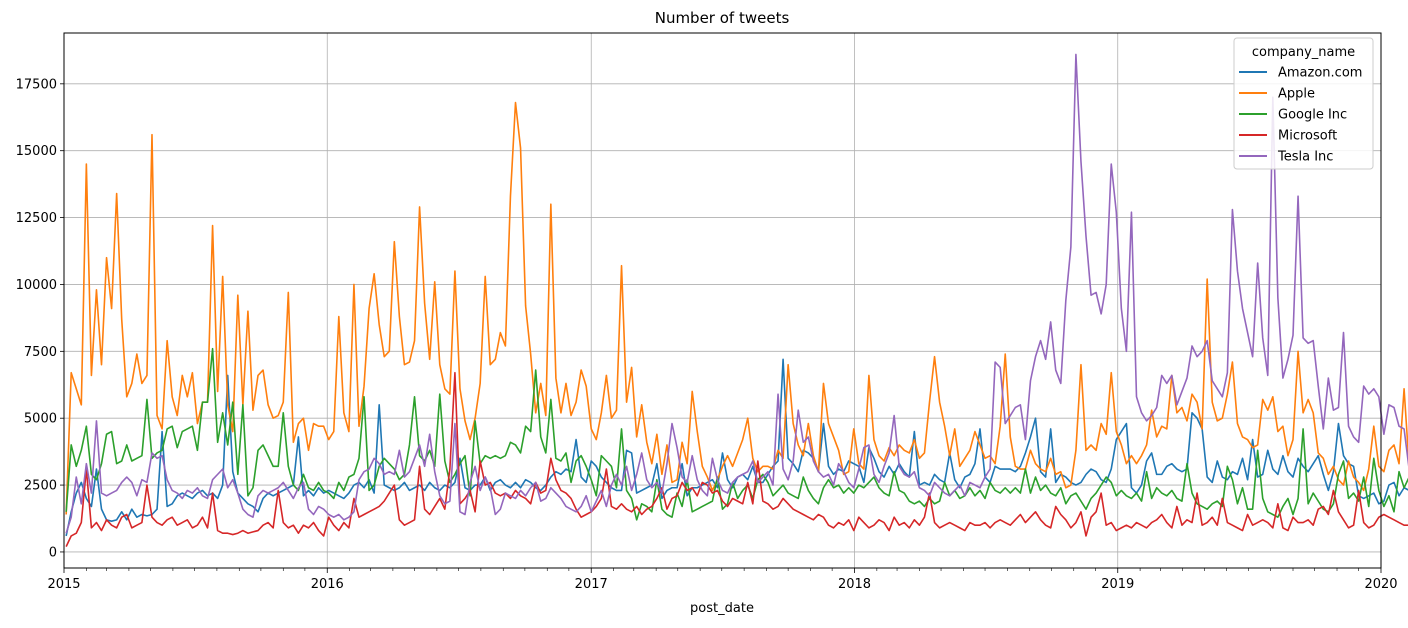 This screenshot has height=628, width=1408. Describe the element at coordinates (63, 584) in the screenshot. I see `x-tick-label: 2015` at that location.